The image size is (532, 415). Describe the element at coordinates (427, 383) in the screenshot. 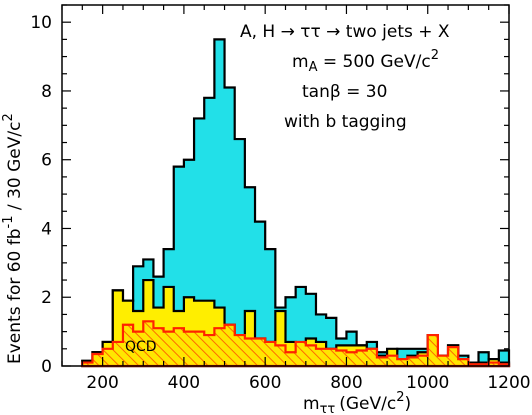

I see `x-tick-label: 1000` at that location.